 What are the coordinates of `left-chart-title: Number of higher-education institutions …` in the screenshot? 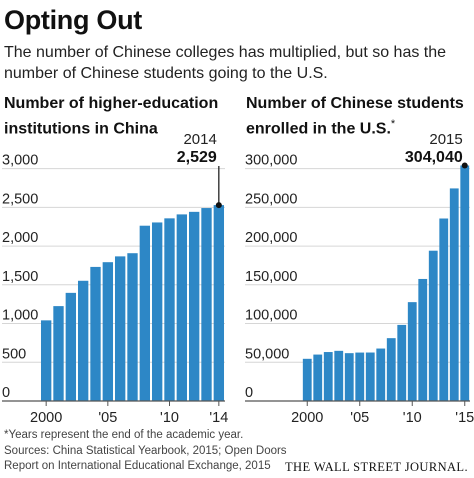 It's located at (120, 116).